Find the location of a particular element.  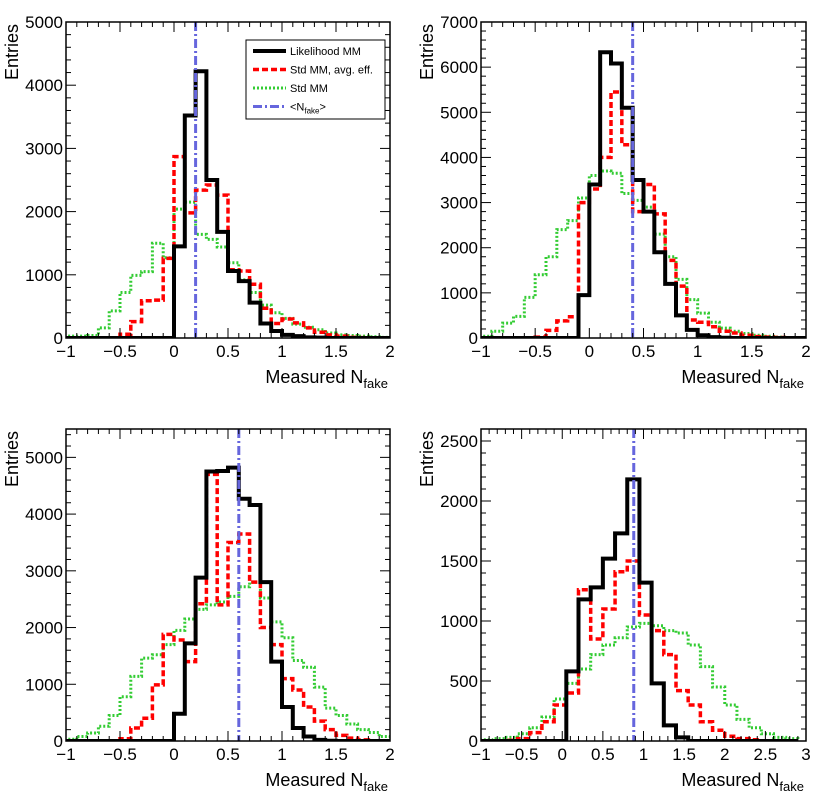

y-tick-label: 2500 is located at coordinates (459, 441).